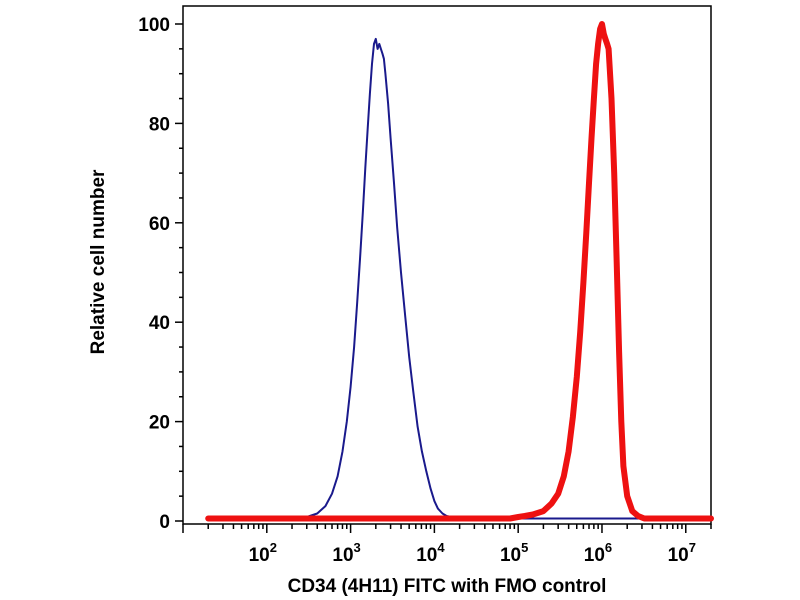 This screenshot has width=800, height=600. Describe the element at coordinates (692, 547) in the screenshot. I see `x-tick-exponent: 7` at that location.